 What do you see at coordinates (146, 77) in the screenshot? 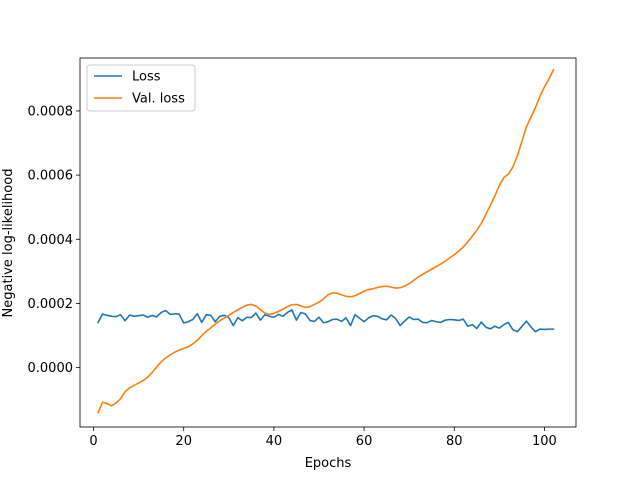
I see `legend-label-1: Loss` at bounding box center [146, 77].